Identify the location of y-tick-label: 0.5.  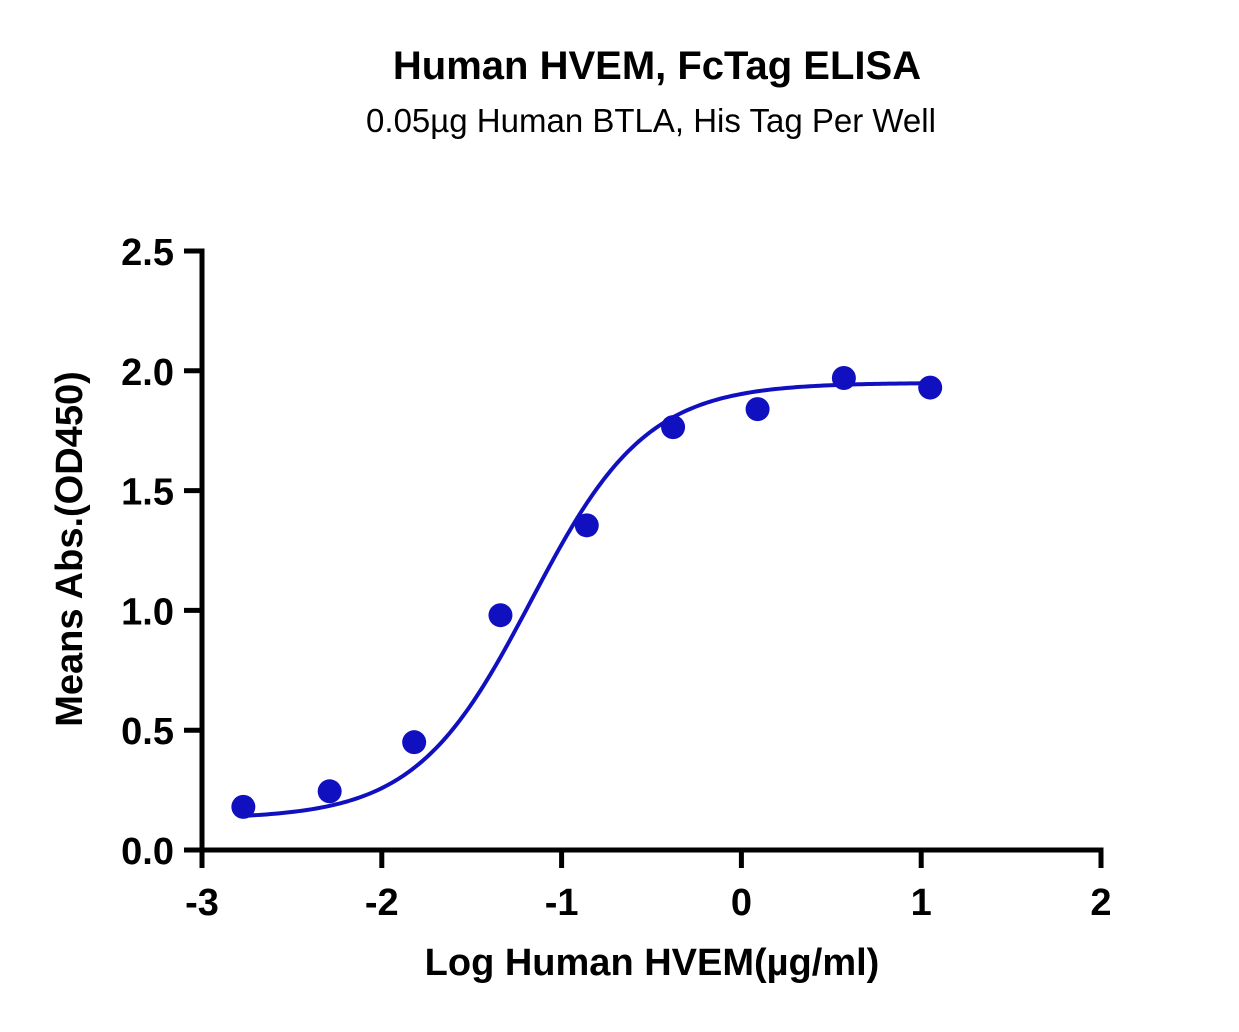
(147, 732).